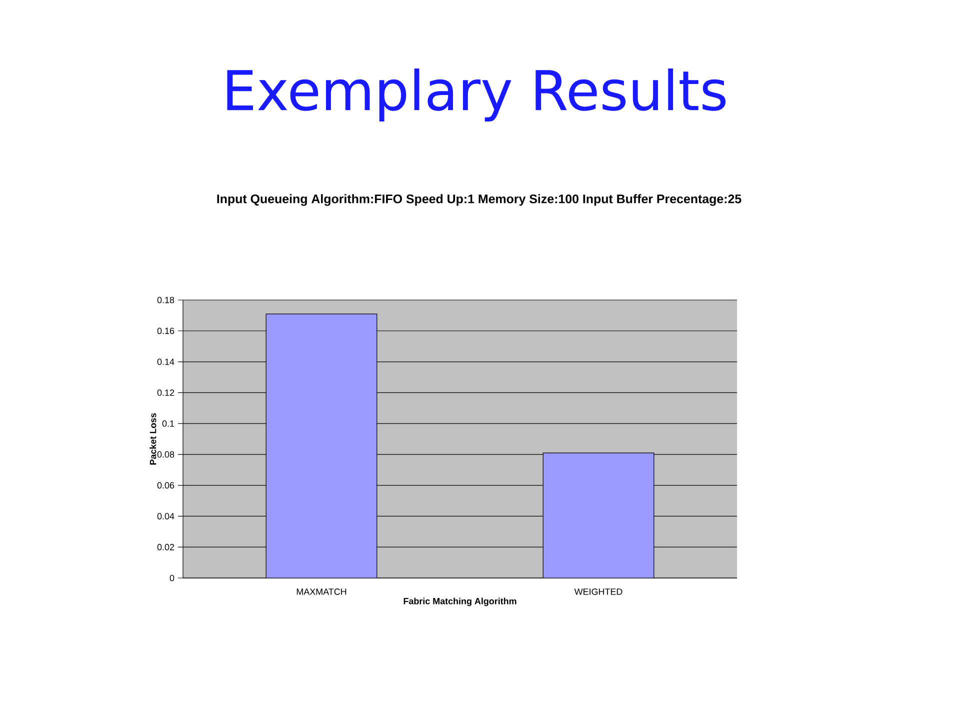 Image resolution: width=960 pixels, height=720 pixels. Describe the element at coordinates (165, 361) in the screenshot. I see `y-tick-label: 0.14` at that location.